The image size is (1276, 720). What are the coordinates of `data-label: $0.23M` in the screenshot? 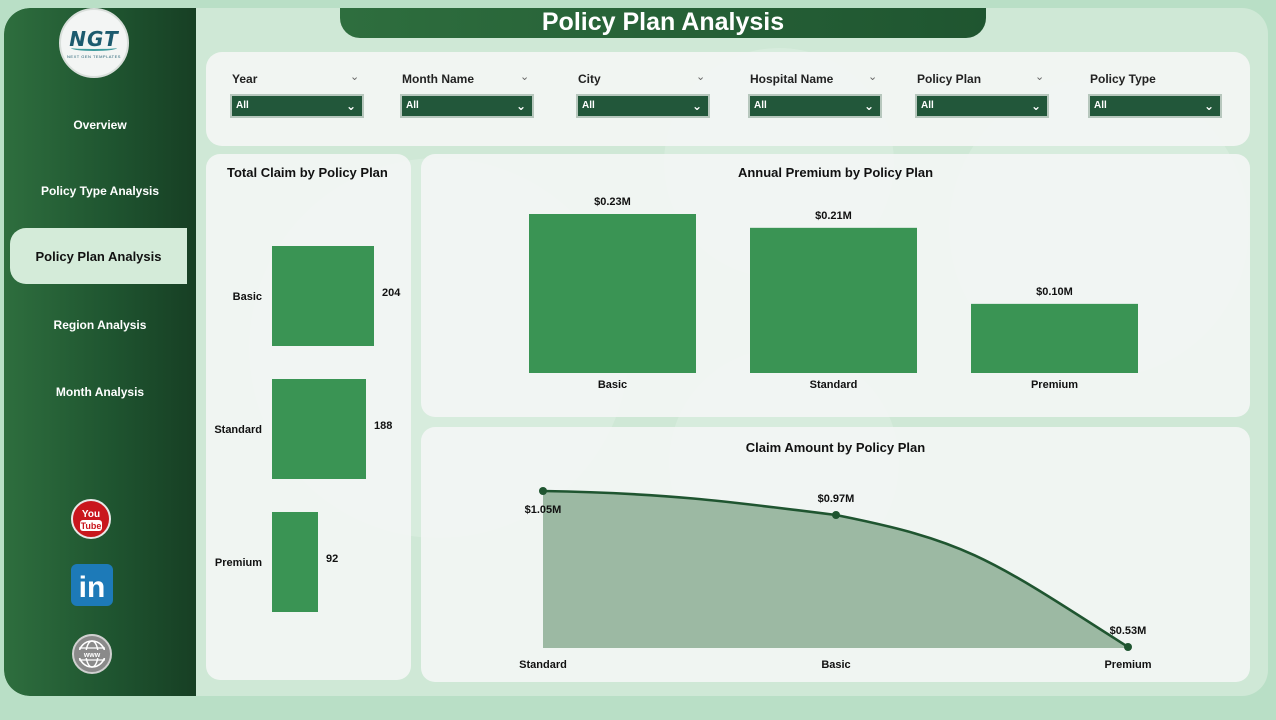 It's located at (612, 202).